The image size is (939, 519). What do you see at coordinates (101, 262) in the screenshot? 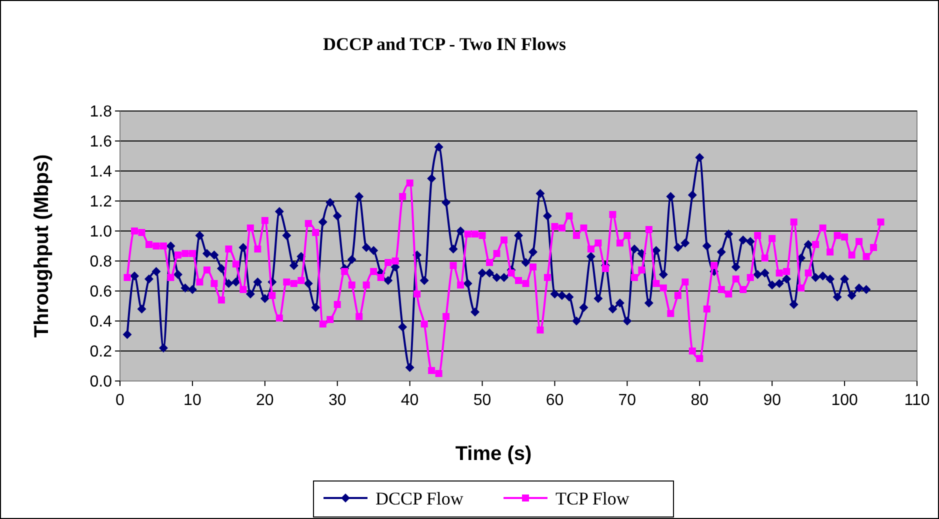
I see `y-tick-label: 0.8` at bounding box center [101, 262].